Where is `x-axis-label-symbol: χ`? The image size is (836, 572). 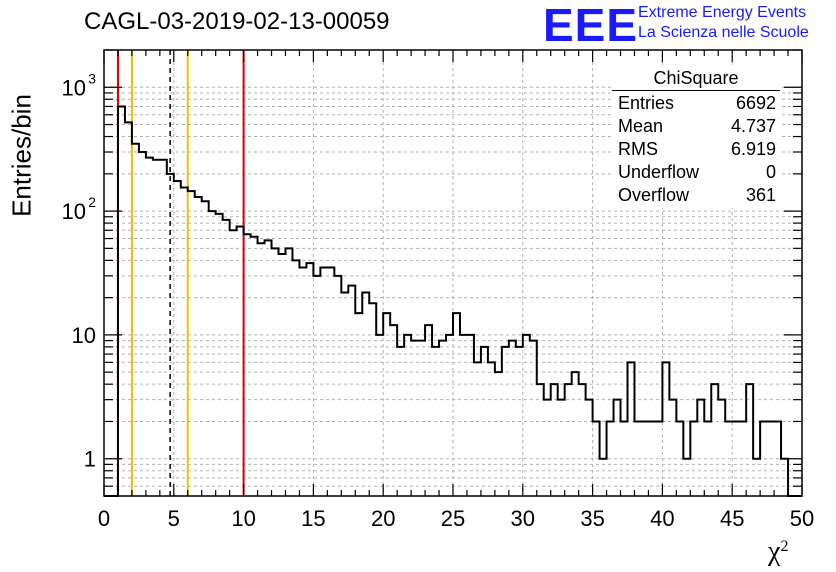 x-axis-label-symbol: χ is located at coordinates (774, 551).